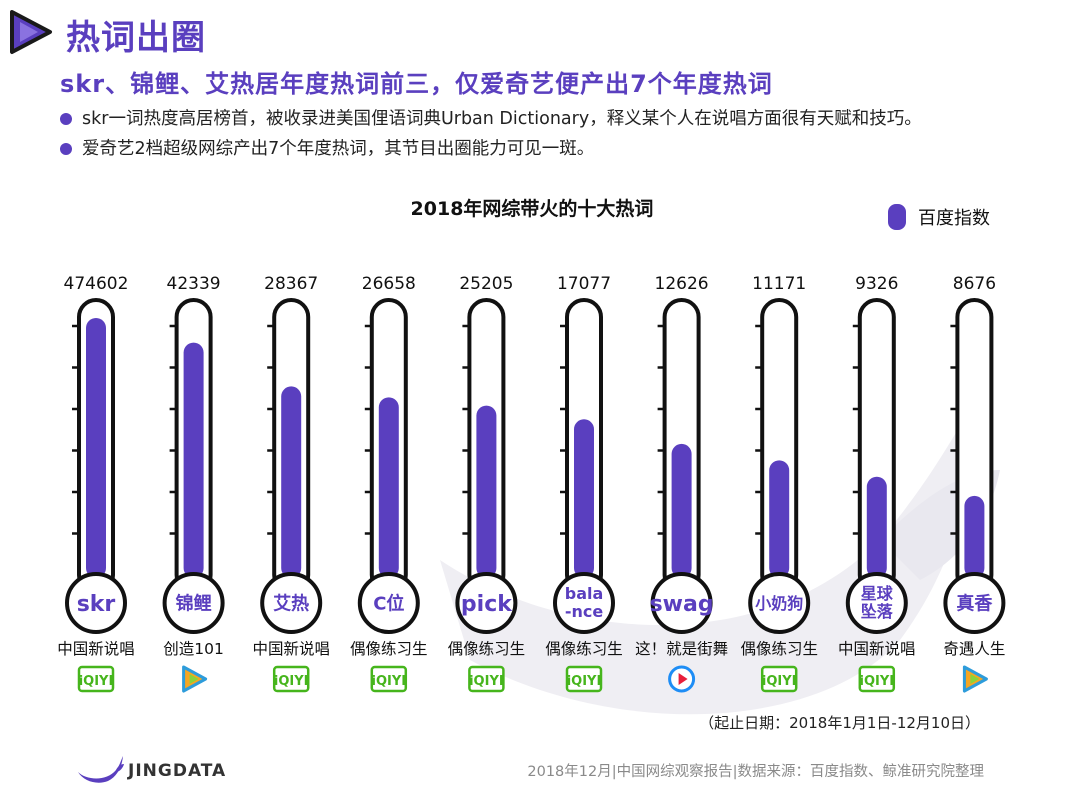 The height and width of the screenshot is (810, 1080). What do you see at coordinates (876, 284) in the screenshot?
I see `value-label: 9326` at bounding box center [876, 284].